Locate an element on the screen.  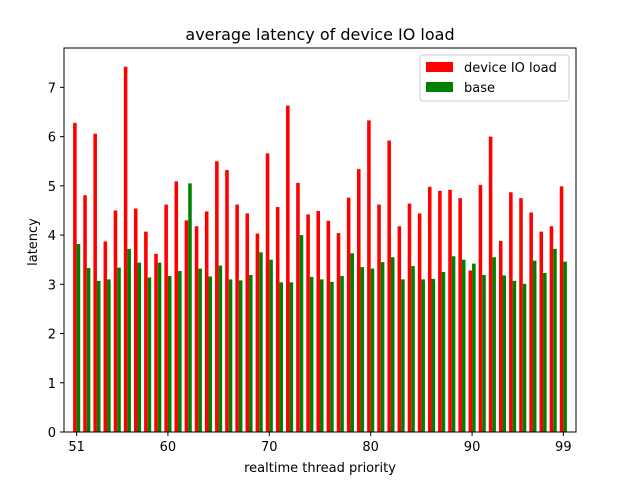
y-tick-label: 6 is located at coordinates (52, 138).